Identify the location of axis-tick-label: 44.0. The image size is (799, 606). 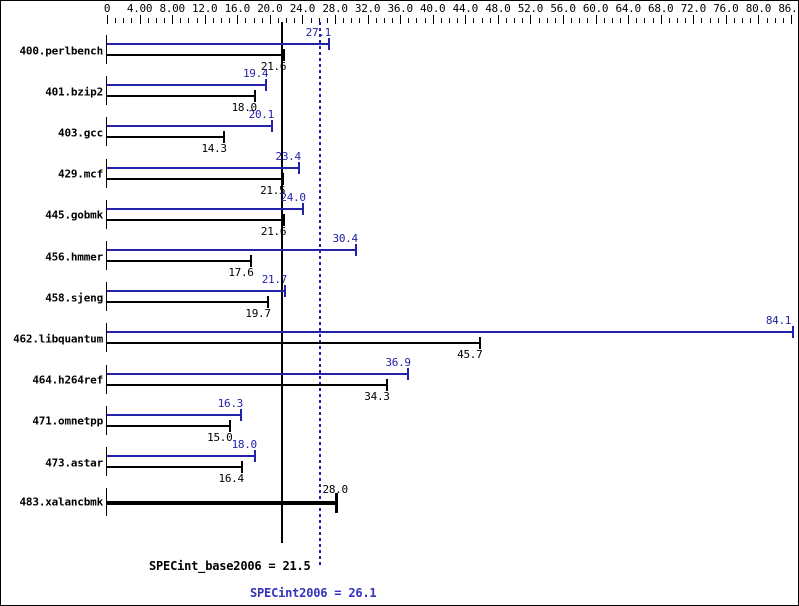
(465, 8).